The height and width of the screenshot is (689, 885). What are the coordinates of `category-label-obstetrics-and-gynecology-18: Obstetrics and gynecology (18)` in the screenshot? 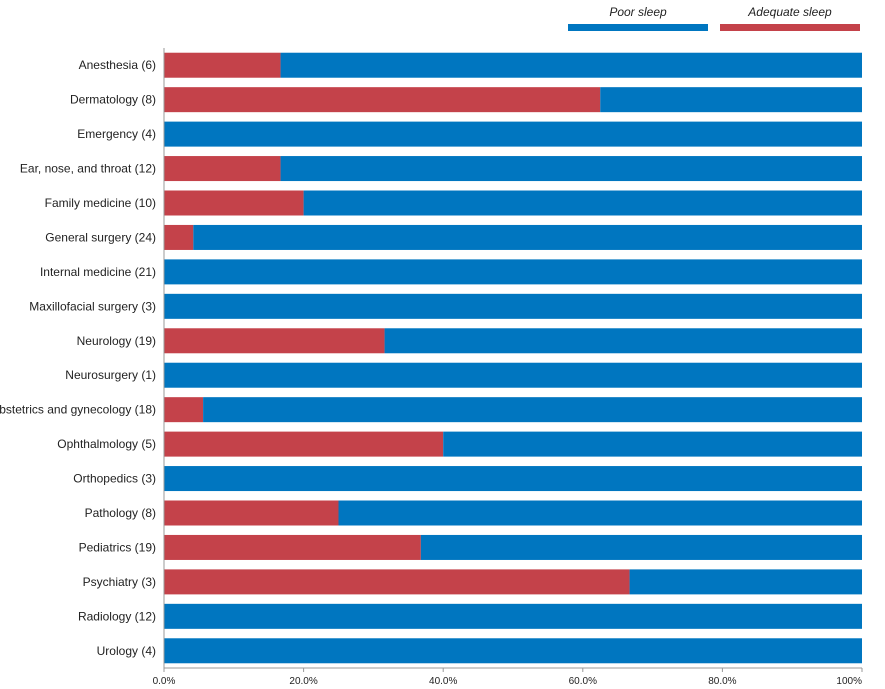 It's located at (78, 410).